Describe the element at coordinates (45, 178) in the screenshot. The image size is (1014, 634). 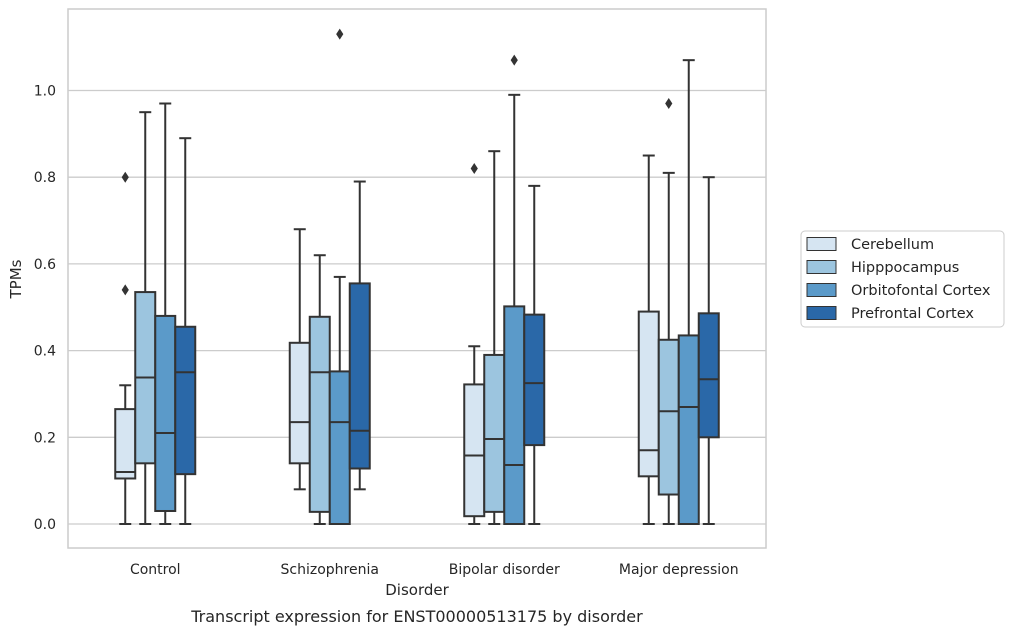
I see `y-tick-label: 0.8` at that location.